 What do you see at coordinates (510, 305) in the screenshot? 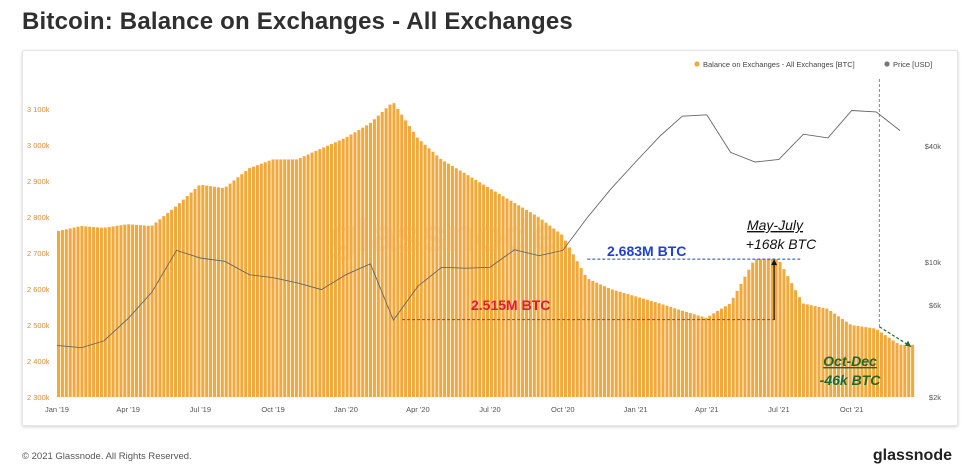
I see `annotation-level-low: 2.515M BTC` at bounding box center [510, 305].